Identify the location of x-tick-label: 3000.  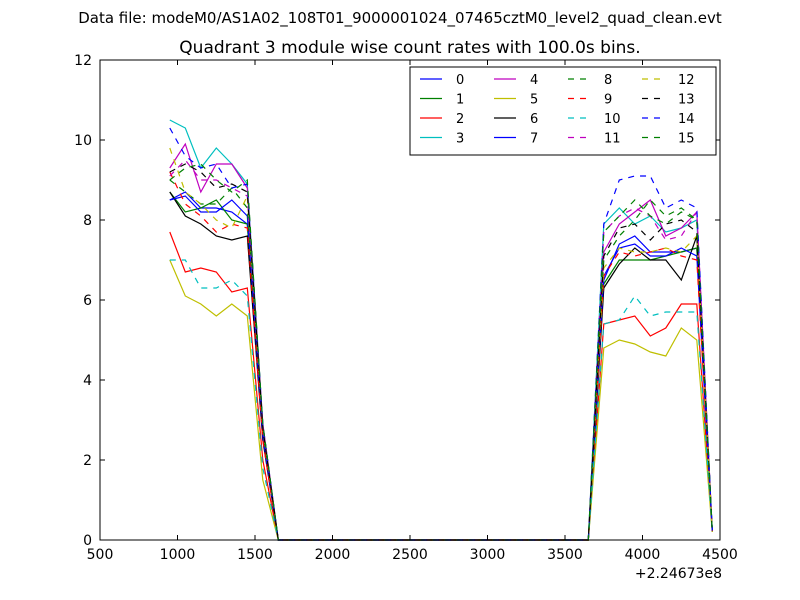
(488, 555).